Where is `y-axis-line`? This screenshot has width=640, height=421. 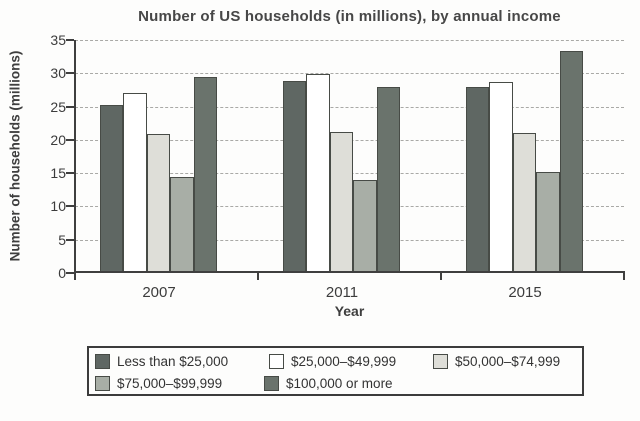 y-axis-line is located at coordinates (75, 156).